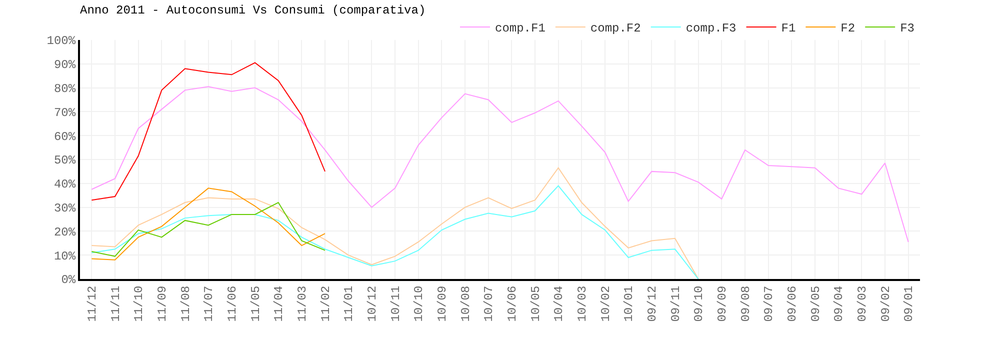  I want to click on x-tick-label: 09/06, so click(793, 304).